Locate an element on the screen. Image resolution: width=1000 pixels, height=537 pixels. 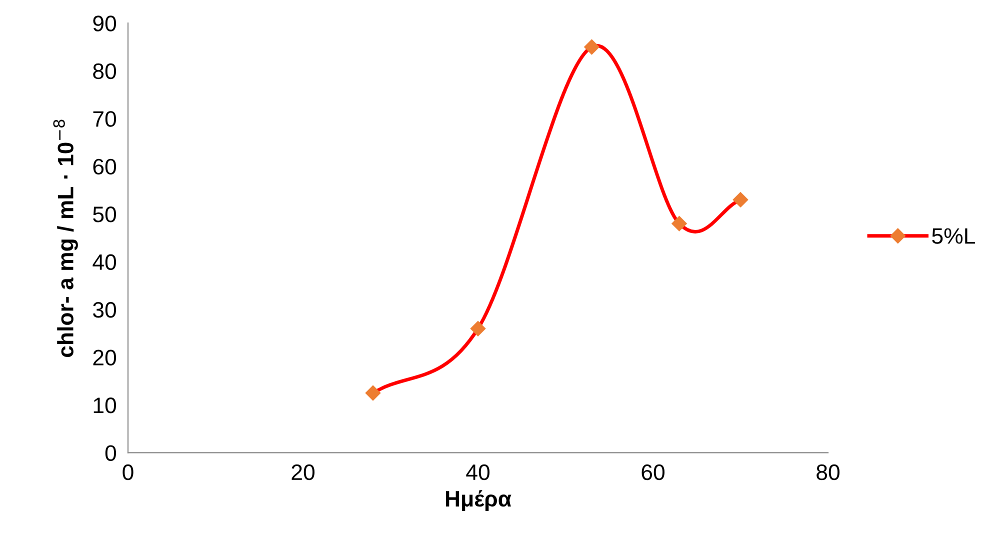
x-tick-label: 80 is located at coordinates (828, 472).